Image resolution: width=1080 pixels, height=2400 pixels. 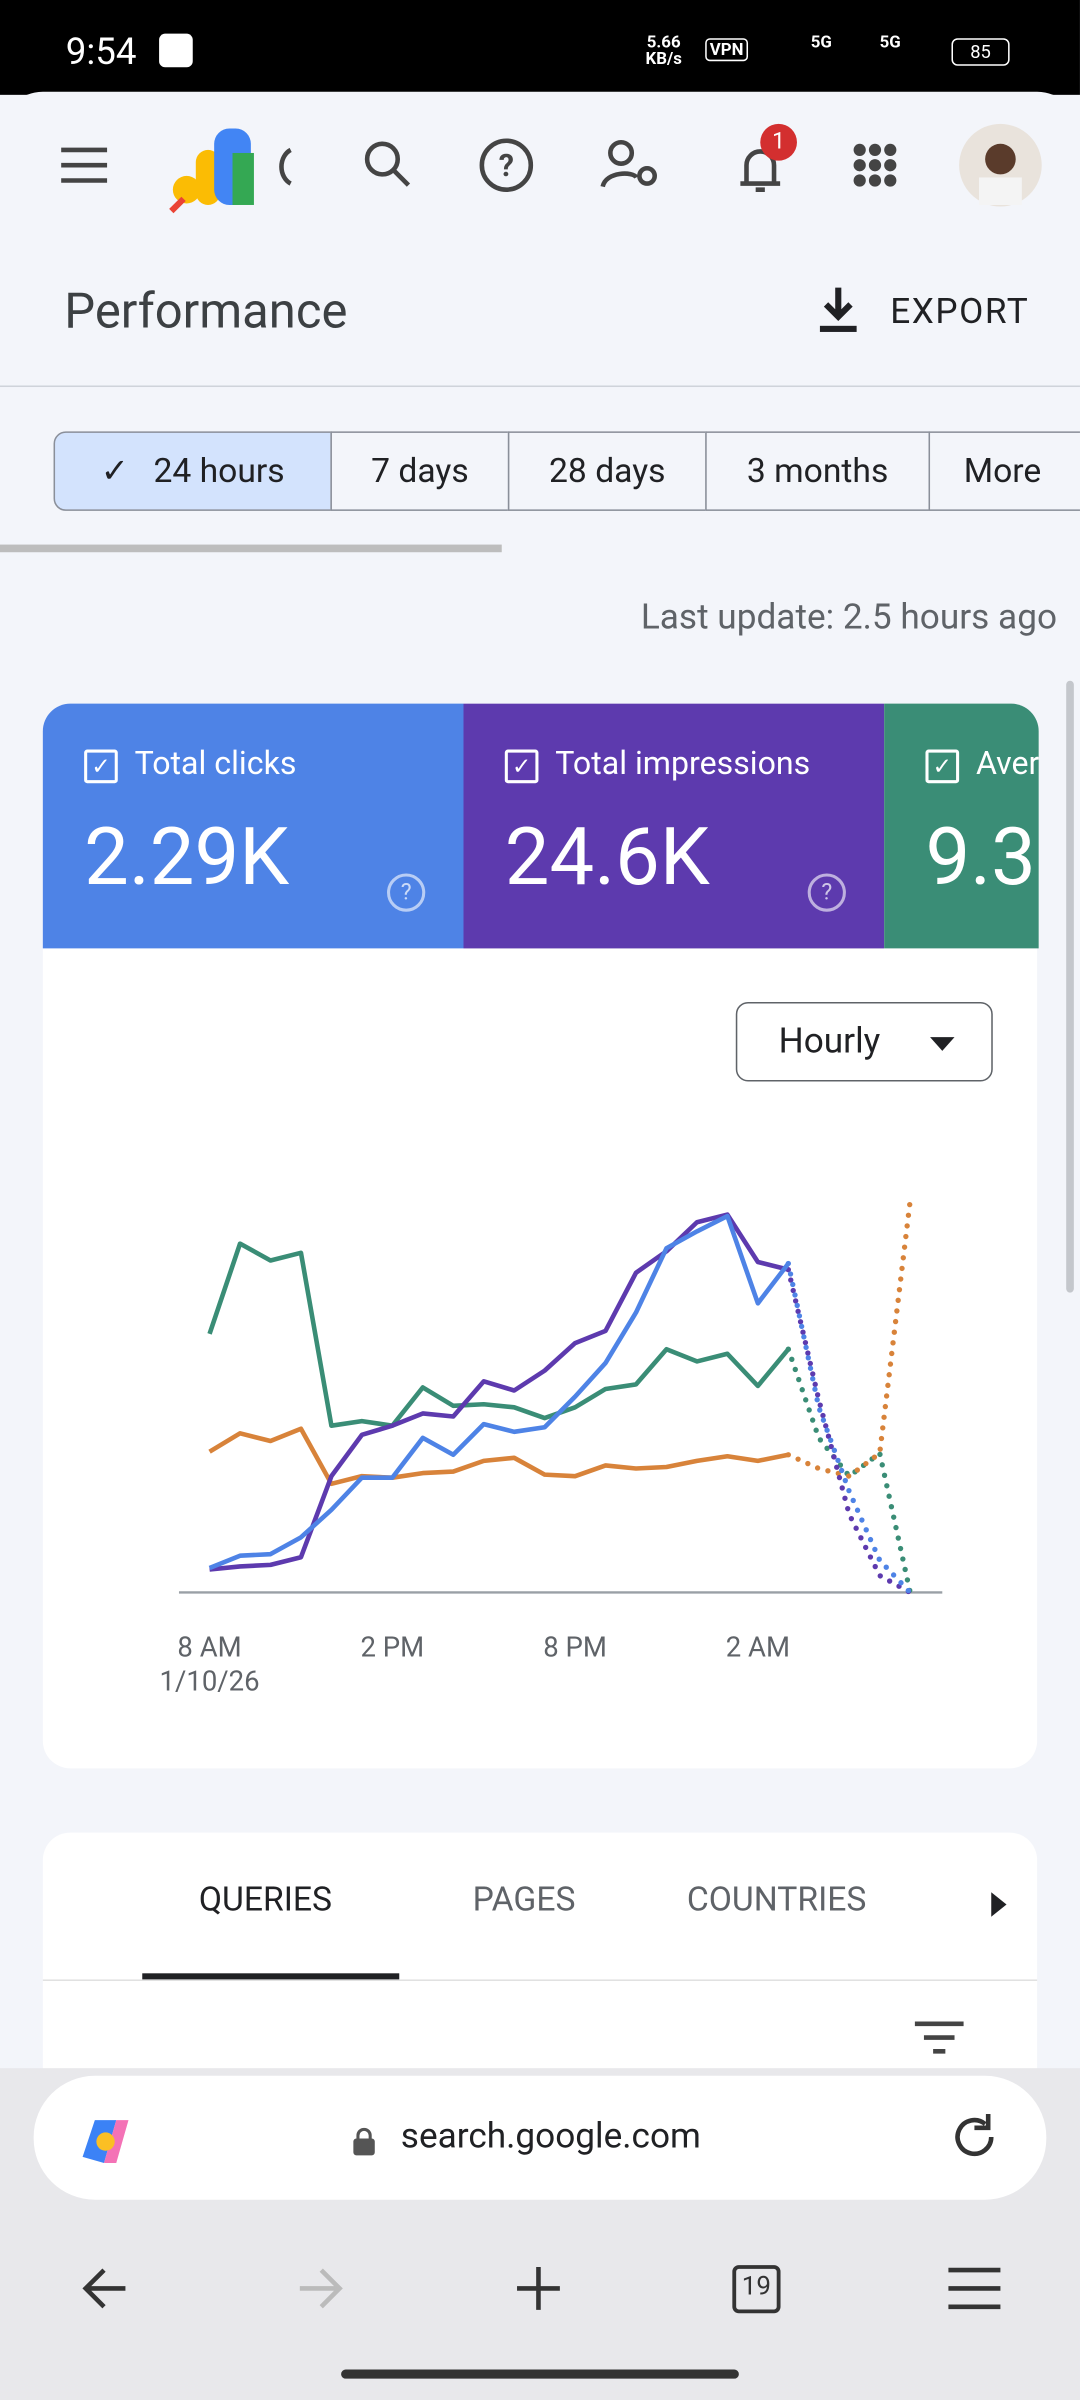 I want to click on metric-card: ✓ Total impressions 24.6K?, so click(x=674, y=826).